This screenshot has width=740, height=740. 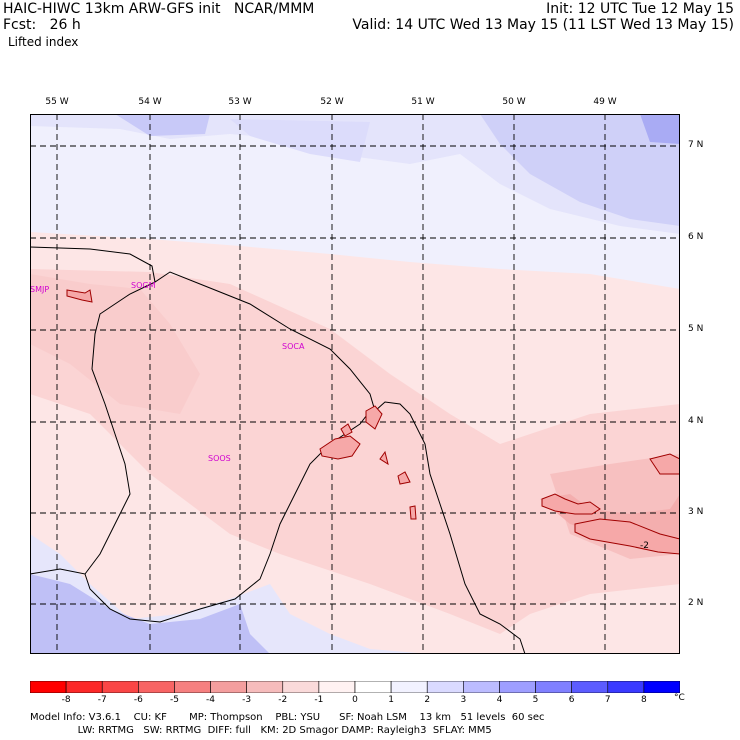 What do you see at coordinates (219, 458) in the screenshot?
I see `station-soos: SOOS` at bounding box center [219, 458].